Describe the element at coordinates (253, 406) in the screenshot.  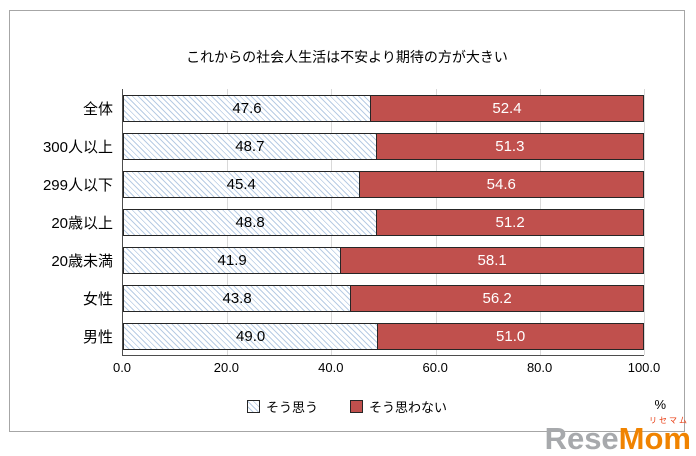
I see `legend-swatch-think-so` at that location.